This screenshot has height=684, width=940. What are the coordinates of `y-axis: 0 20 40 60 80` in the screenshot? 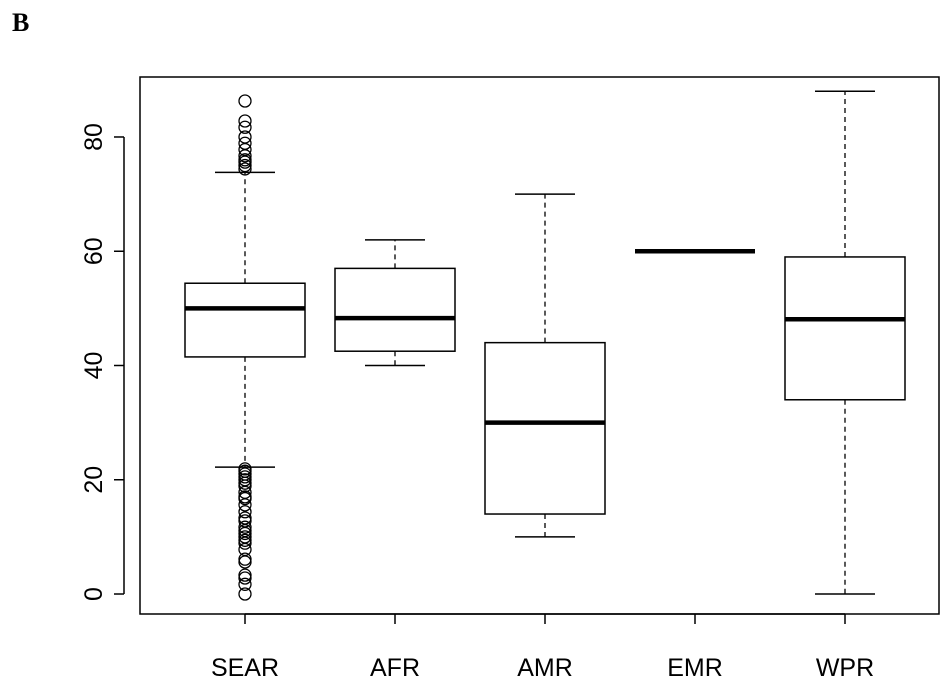 It's located at (102, 362).